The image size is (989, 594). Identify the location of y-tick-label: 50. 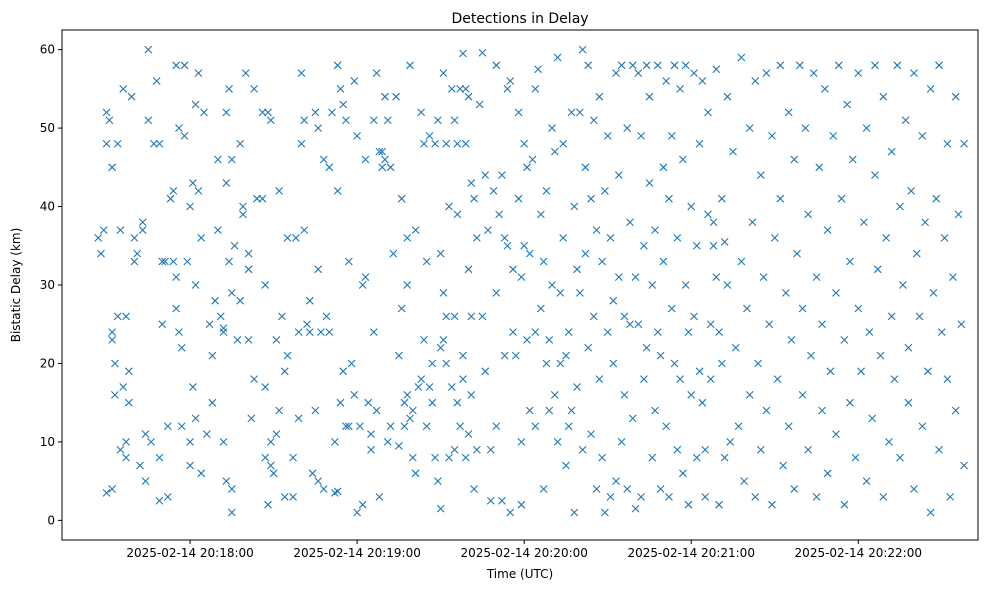
(47, 128).